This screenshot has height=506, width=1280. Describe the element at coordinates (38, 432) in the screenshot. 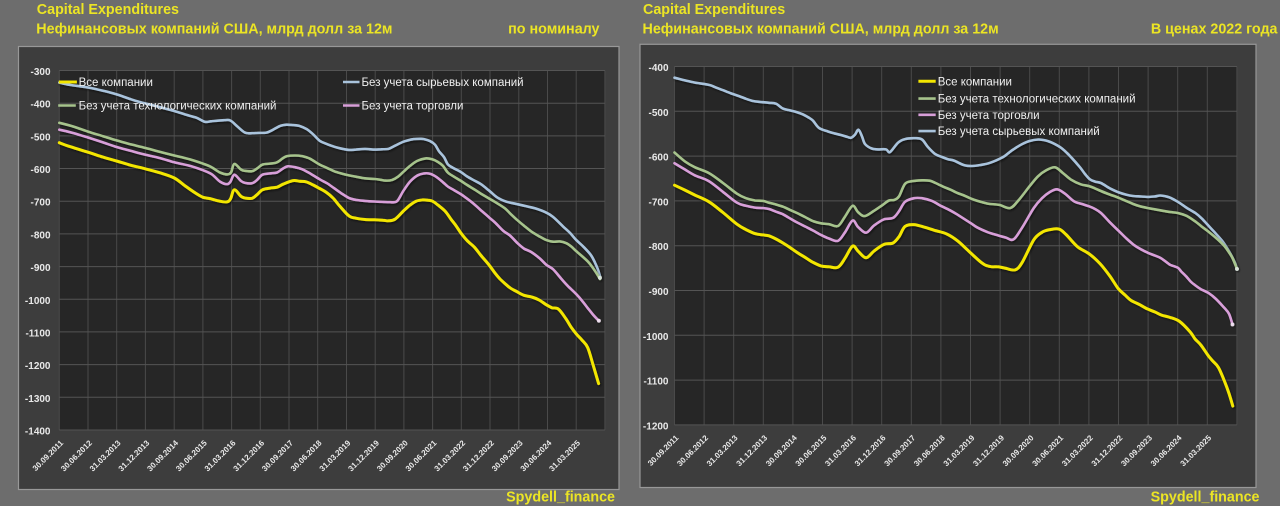

I see `svg-text: -1400` at that location.